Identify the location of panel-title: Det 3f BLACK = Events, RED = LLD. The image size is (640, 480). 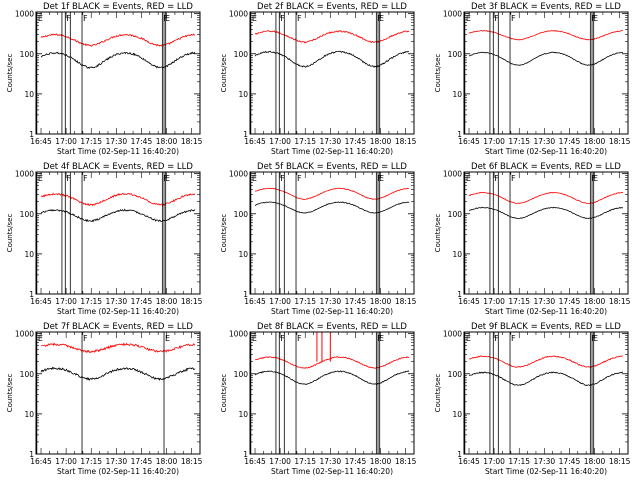
(546, 7).